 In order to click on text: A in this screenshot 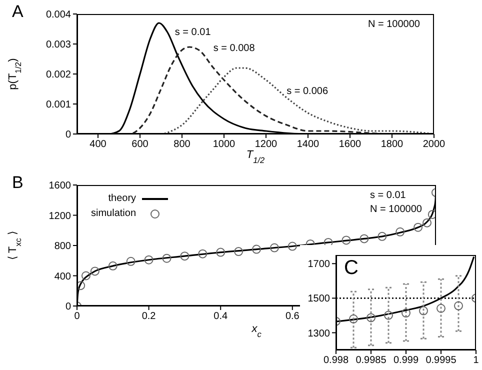, I will do `click(18, 12)`.